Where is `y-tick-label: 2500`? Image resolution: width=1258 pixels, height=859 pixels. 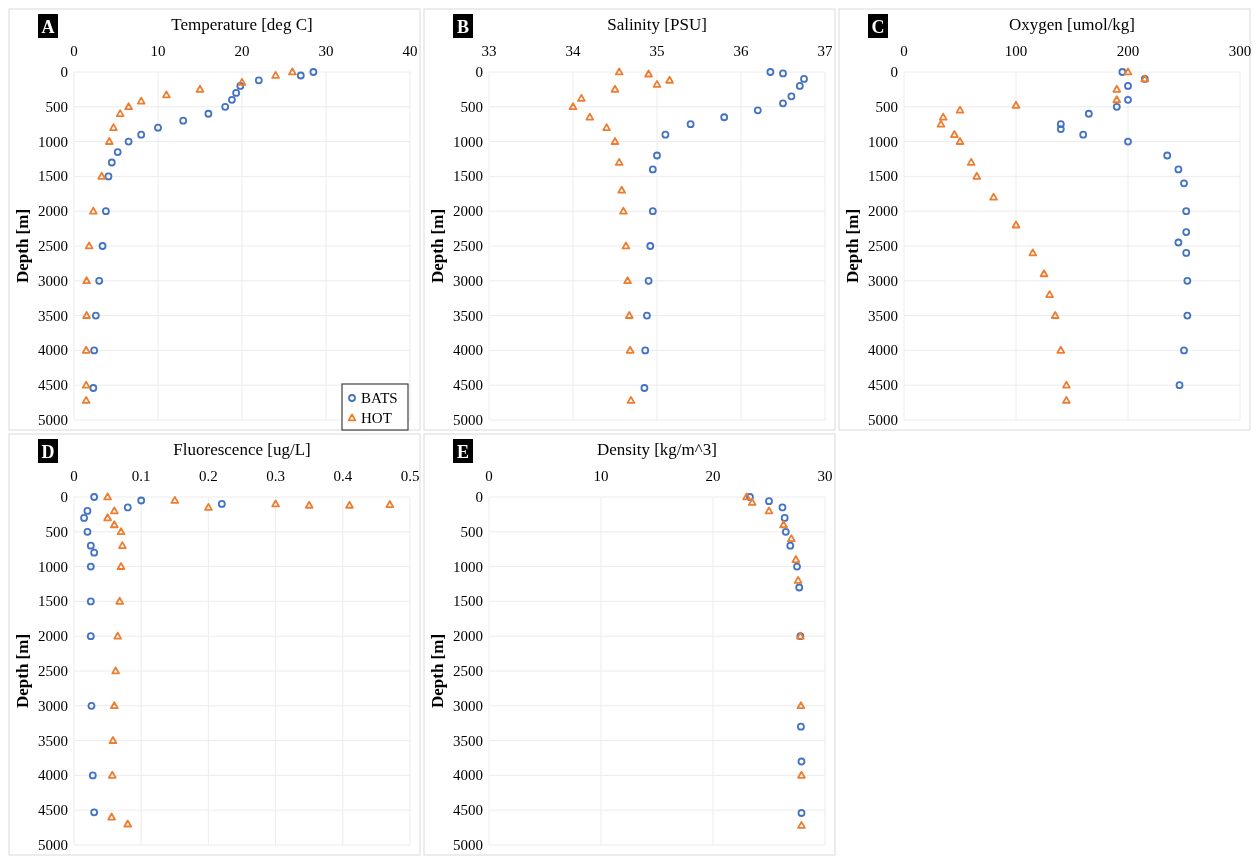 y-tick-label: 2500 is located at coordinates (53, 246).